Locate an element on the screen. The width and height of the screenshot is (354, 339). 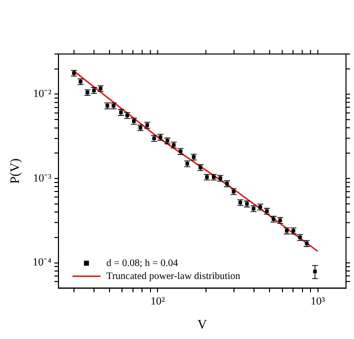
y-axis-title: P(V) is located at coordinates (14, 171).